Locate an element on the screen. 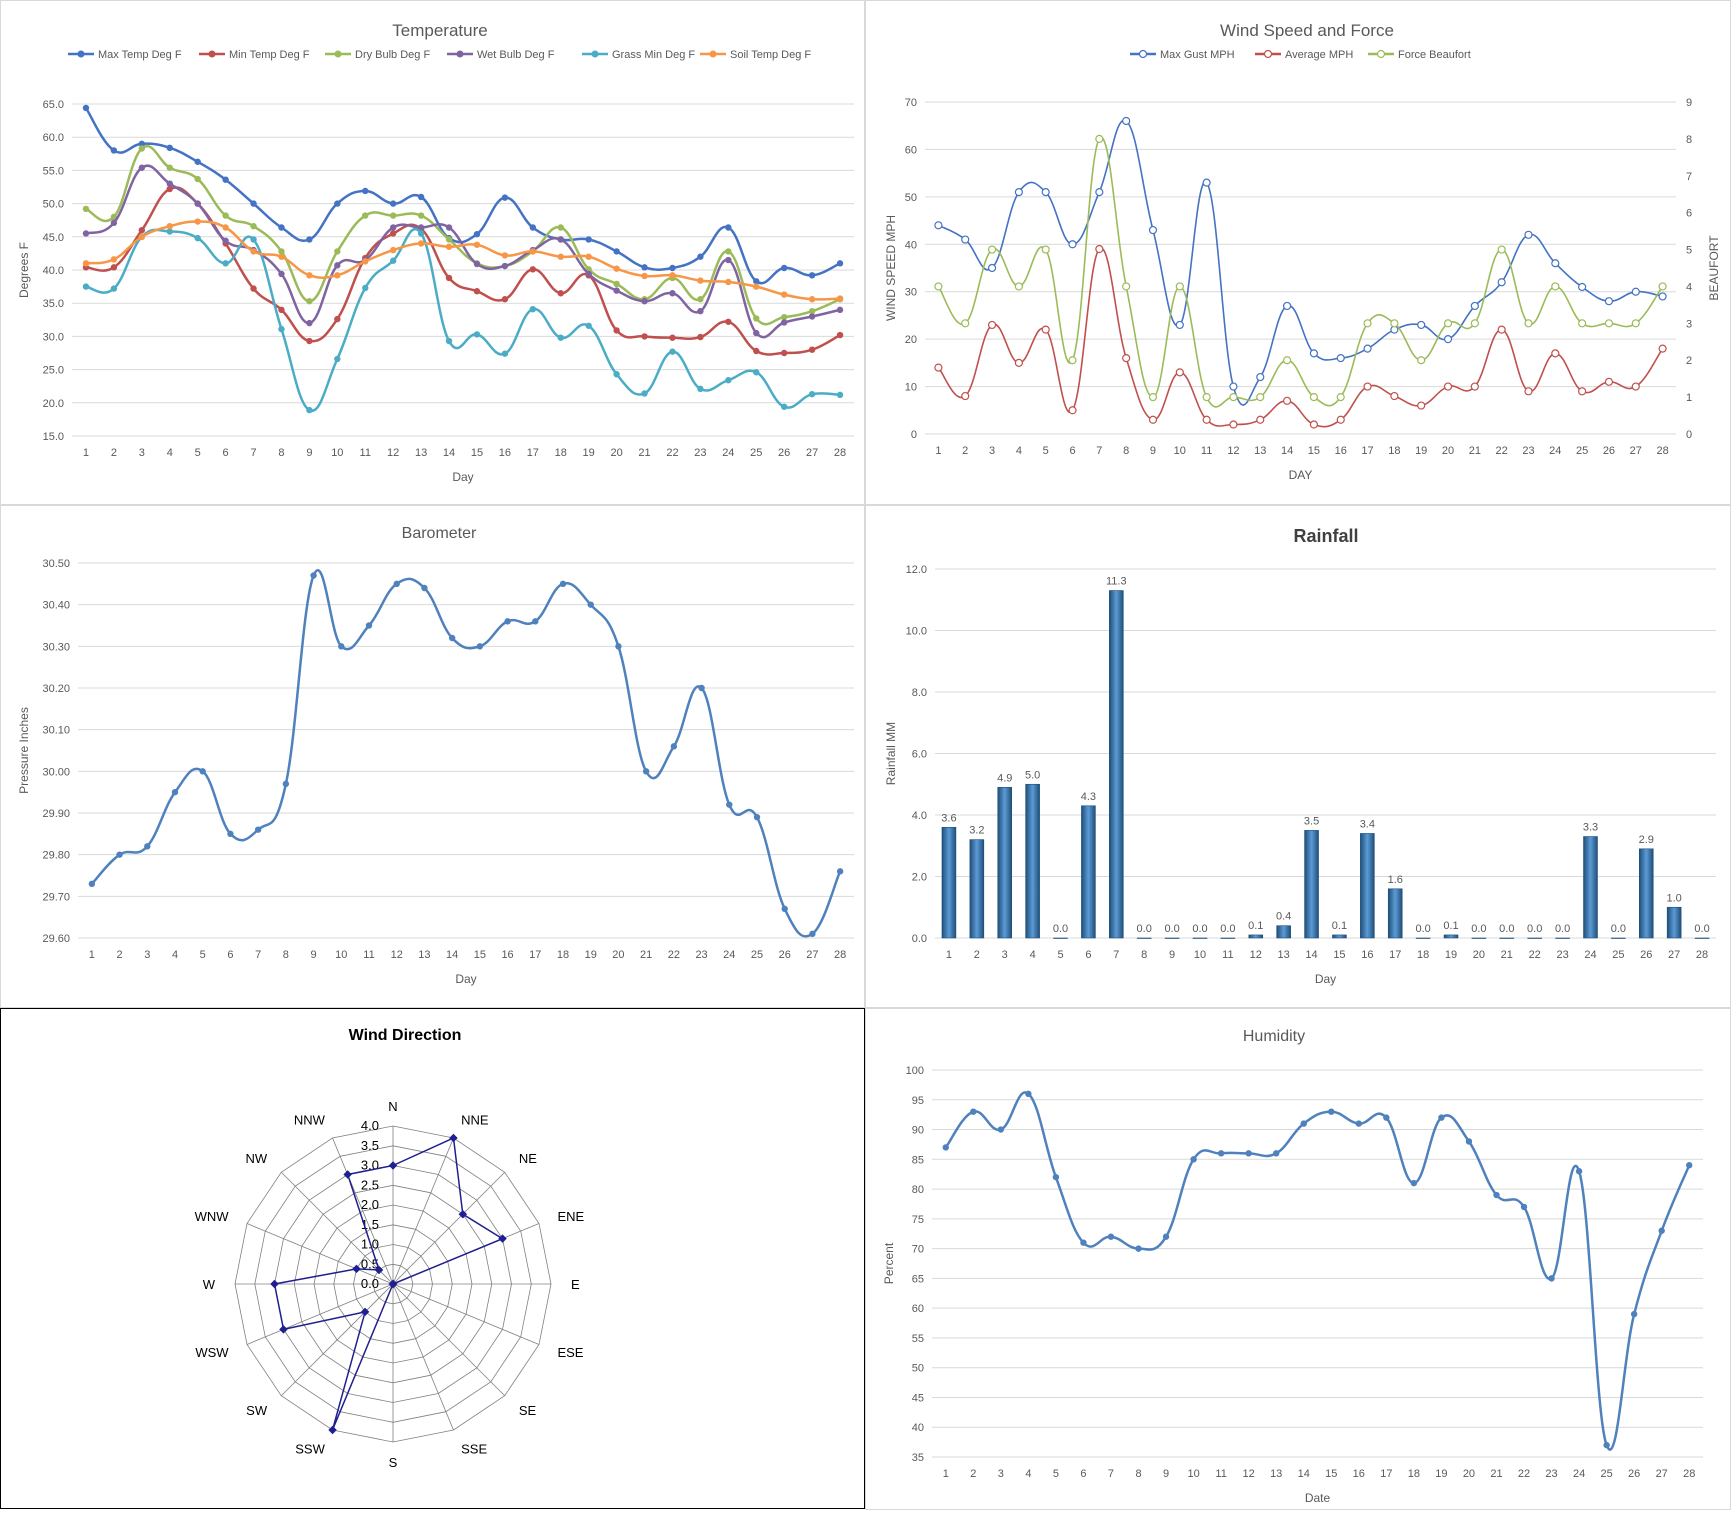  rainfall-data-label: 2.9 is located at coordinates (1646, 840).